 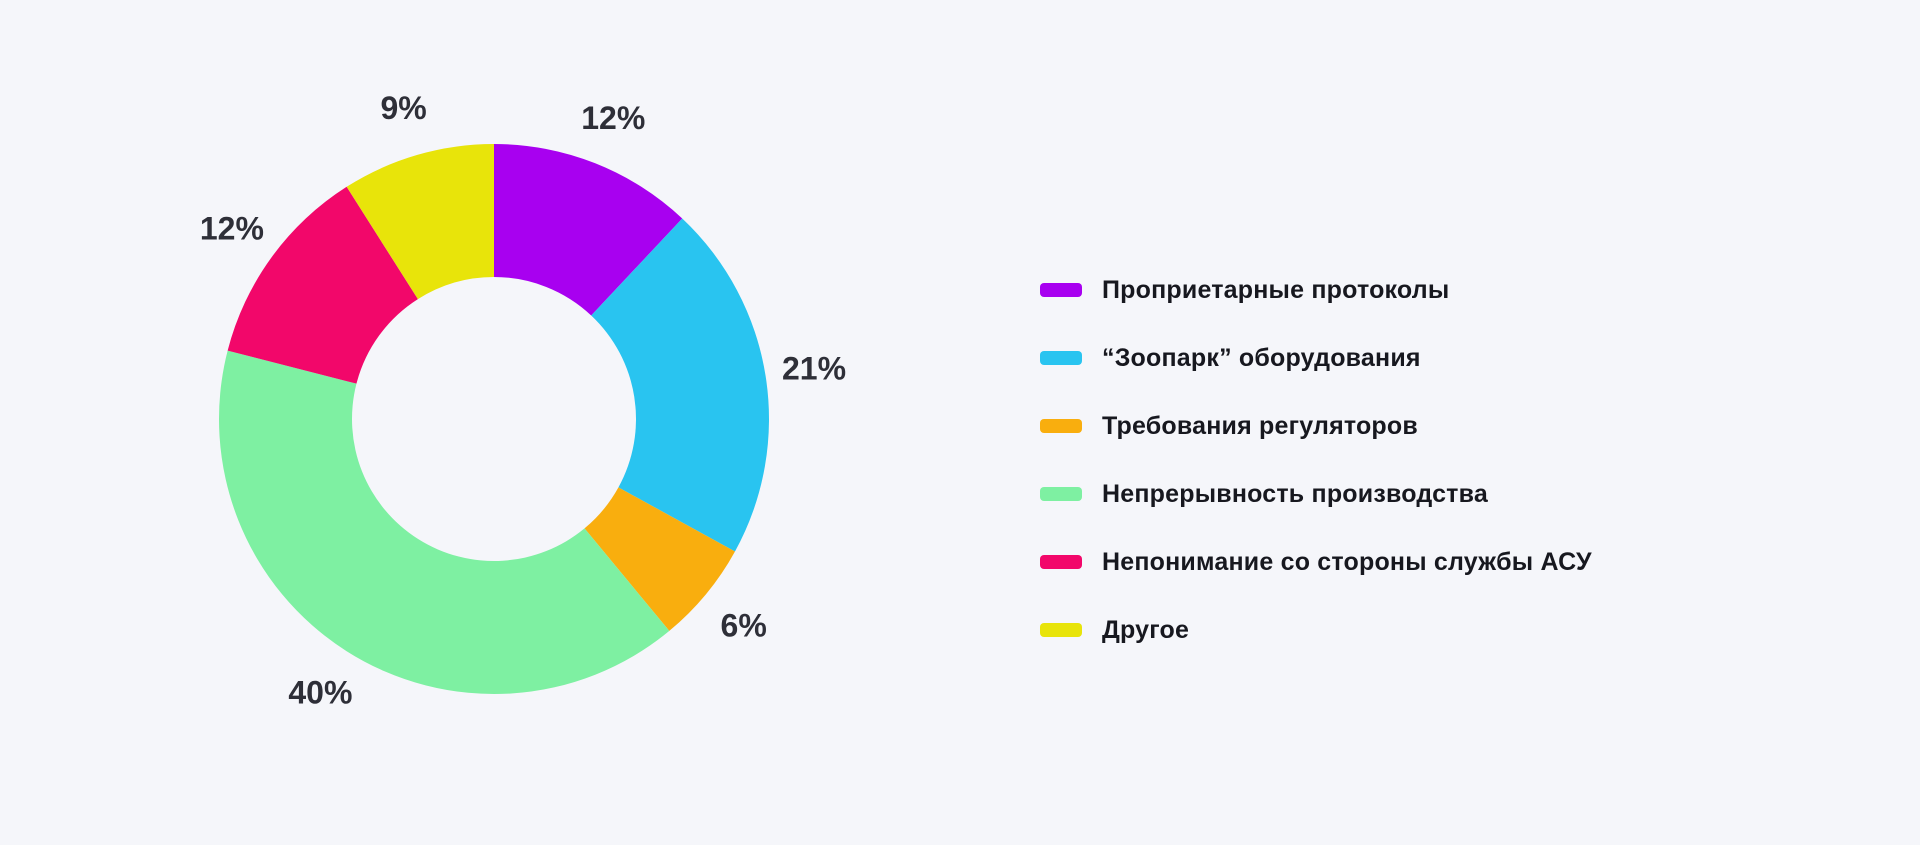 I want to click on legend-label: Непрерывность производства, so click(x=1295, y=493).